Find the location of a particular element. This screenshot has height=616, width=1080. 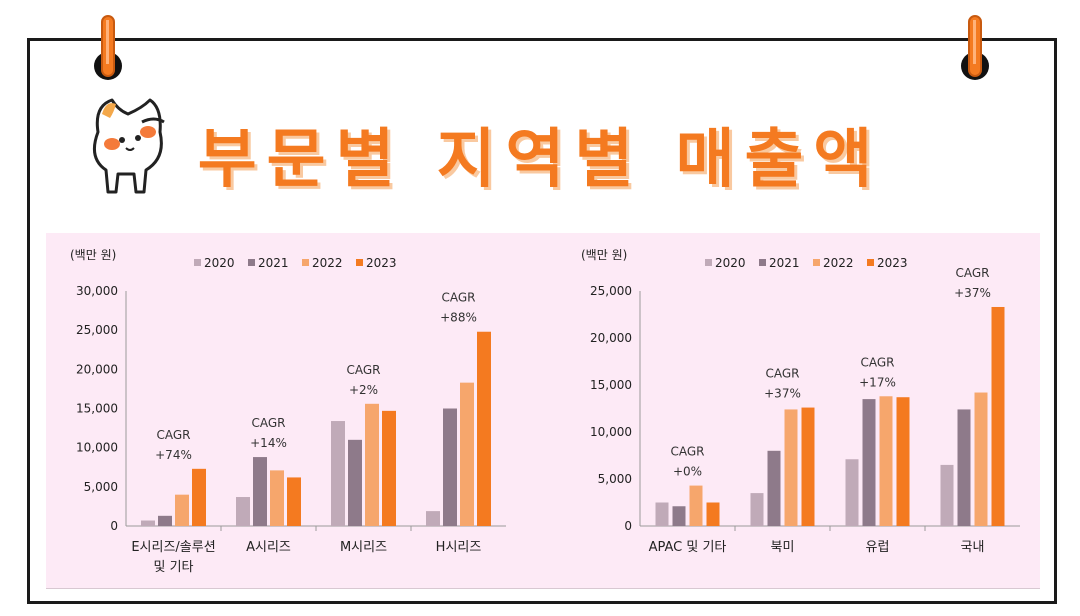

cat-mascot-icon is located at coordinates (128, 146).